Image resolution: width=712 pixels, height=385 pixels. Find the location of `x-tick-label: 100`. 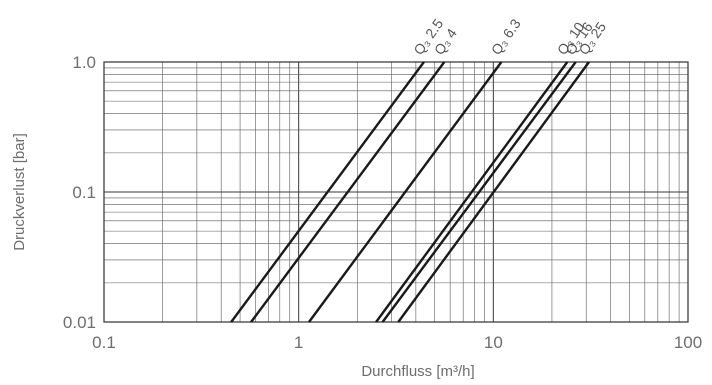

x-tick-label: 100 is located at coordinates (688, 342).